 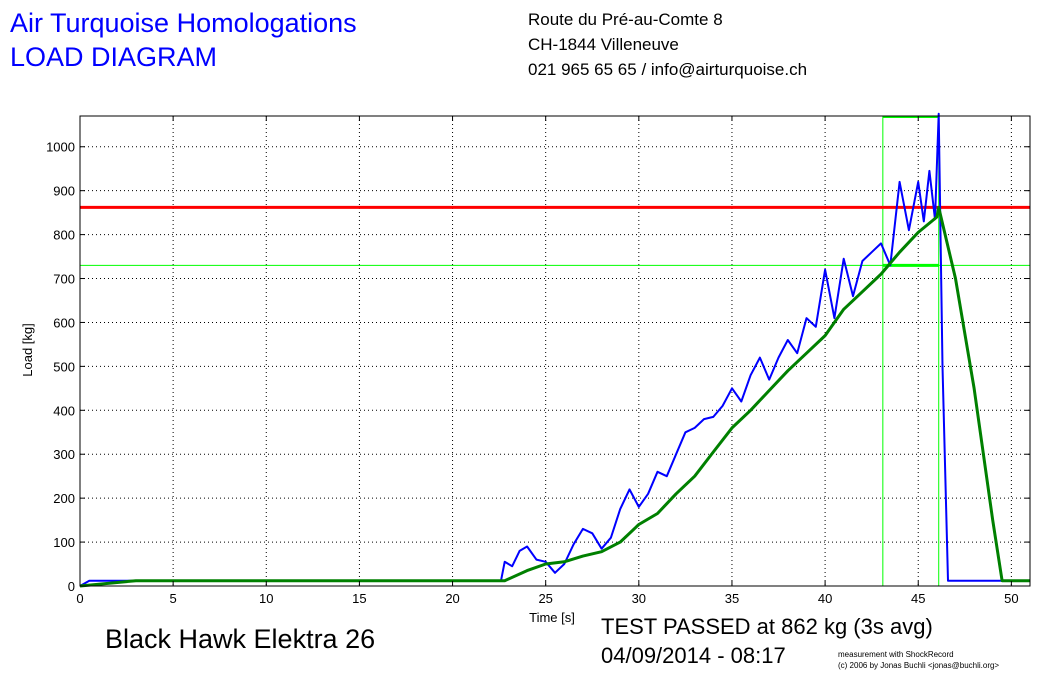 I want to click on report-title: Air Turquoise Homologations, so click(x=183, y=23).